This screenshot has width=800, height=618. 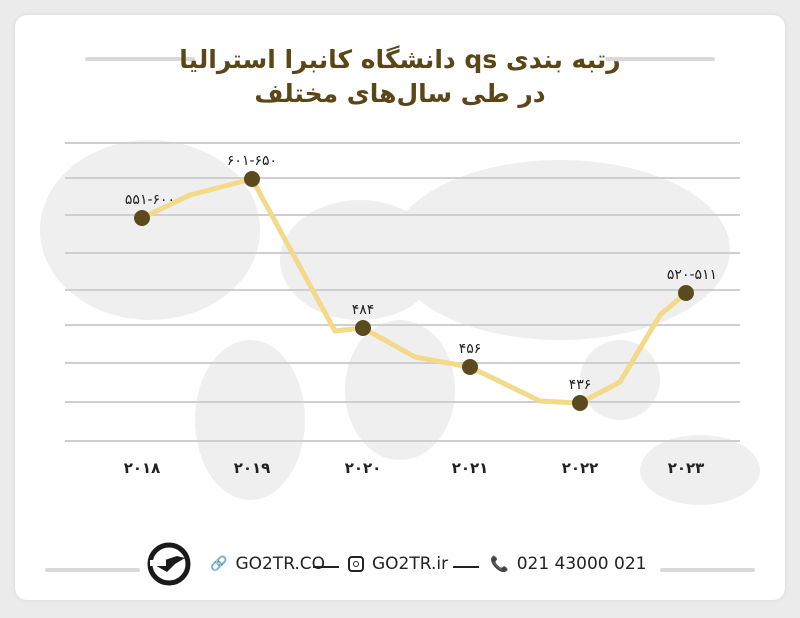 I want to click on x-tick-label: ۲۰۲۳, so click(x=686, y=468).